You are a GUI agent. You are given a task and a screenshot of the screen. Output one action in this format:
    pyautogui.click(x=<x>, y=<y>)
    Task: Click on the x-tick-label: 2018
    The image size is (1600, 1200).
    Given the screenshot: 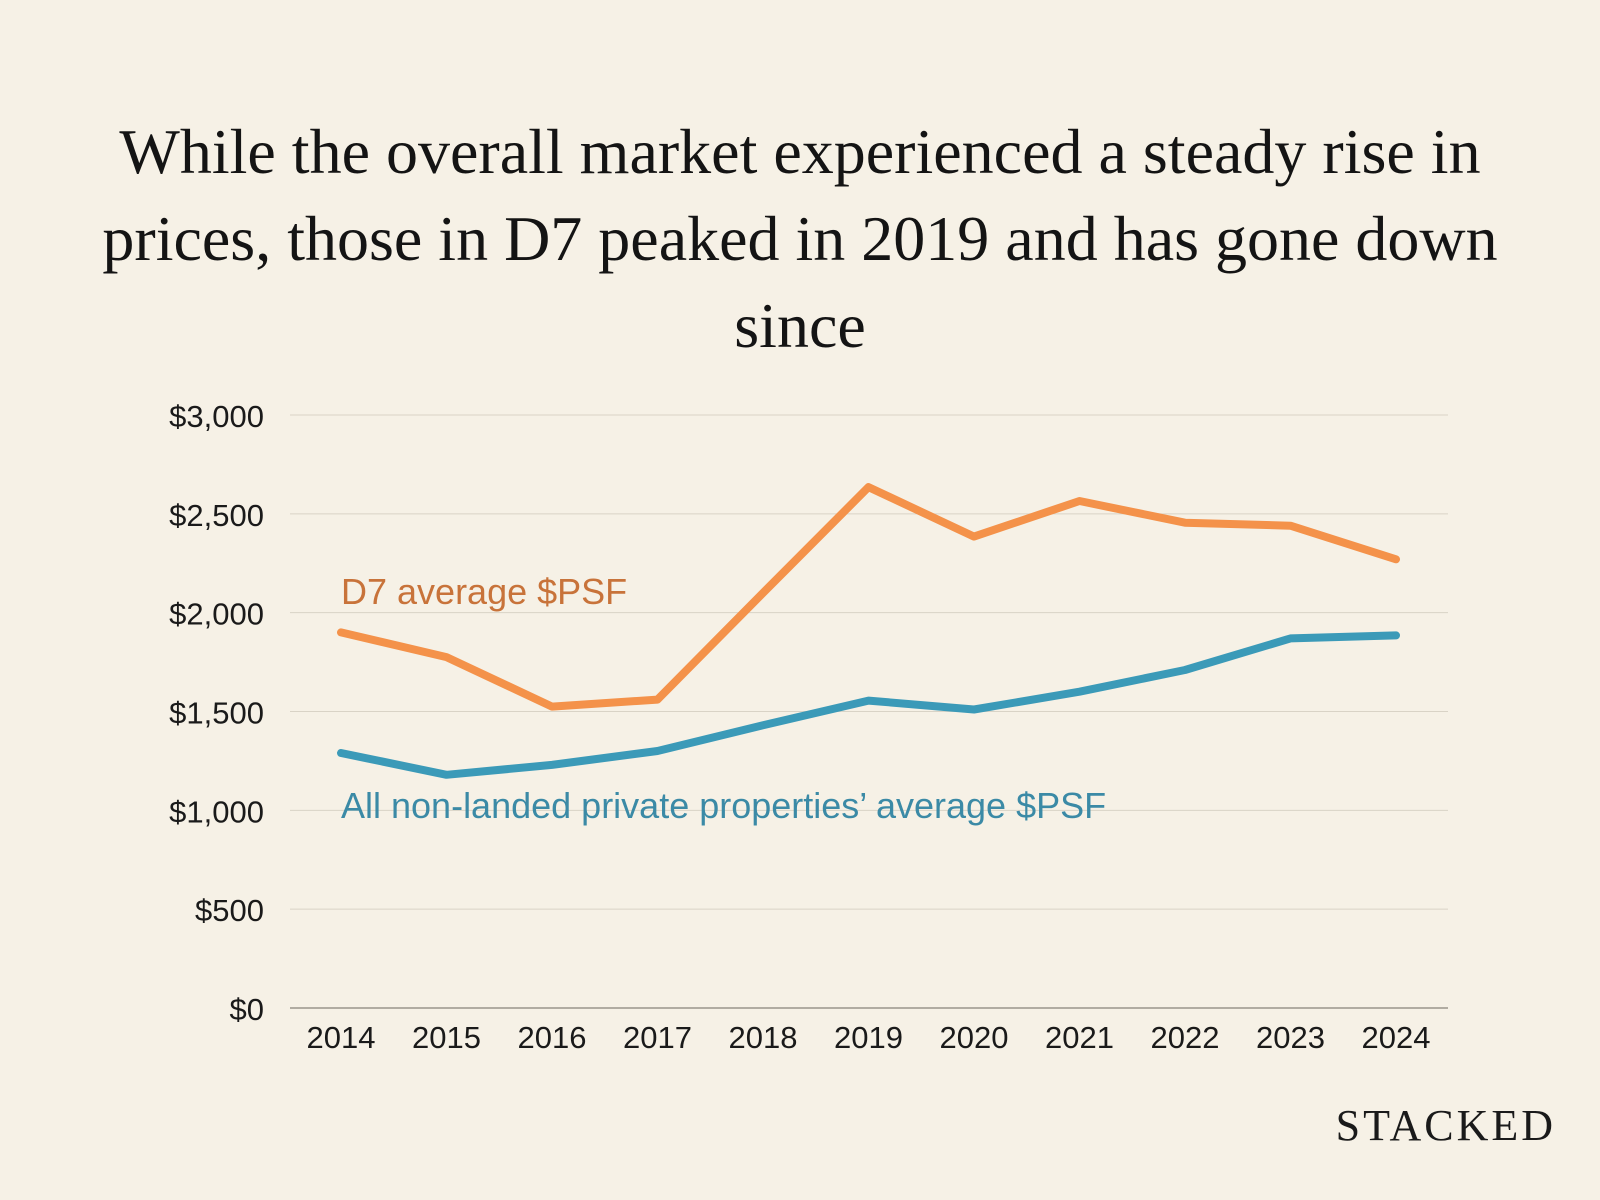 What is the action you would take?
    pyautogui.click(x=763, y=1037)
    